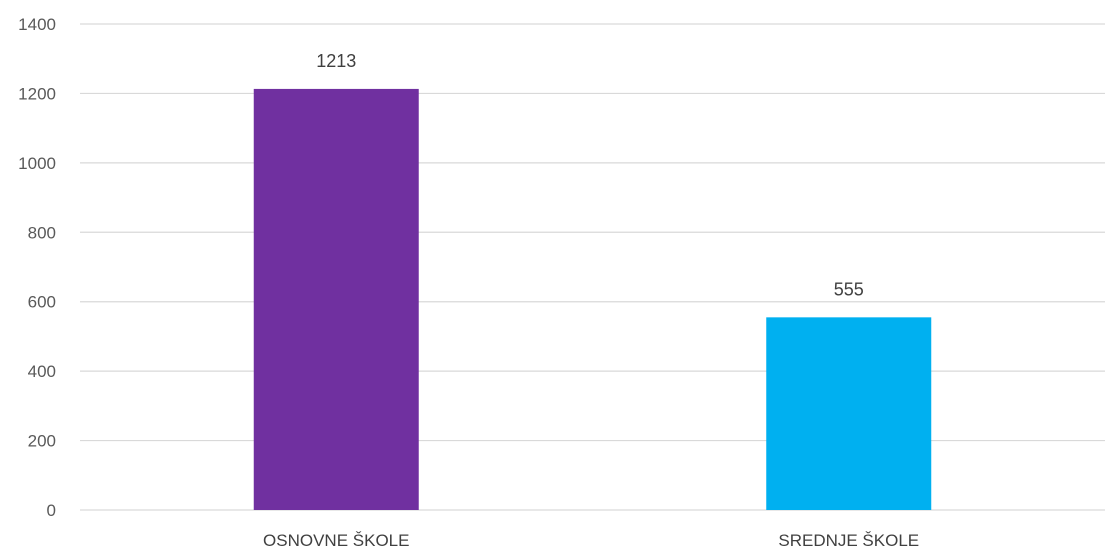 The height and width of the screenshot is (555, 1113). What do you see at coordinates (37, 267) in the screenshot?
I see `y-axis-ticks: 0 200 400 600 800 1000 1200 1400` at bounding box center [37, 267].